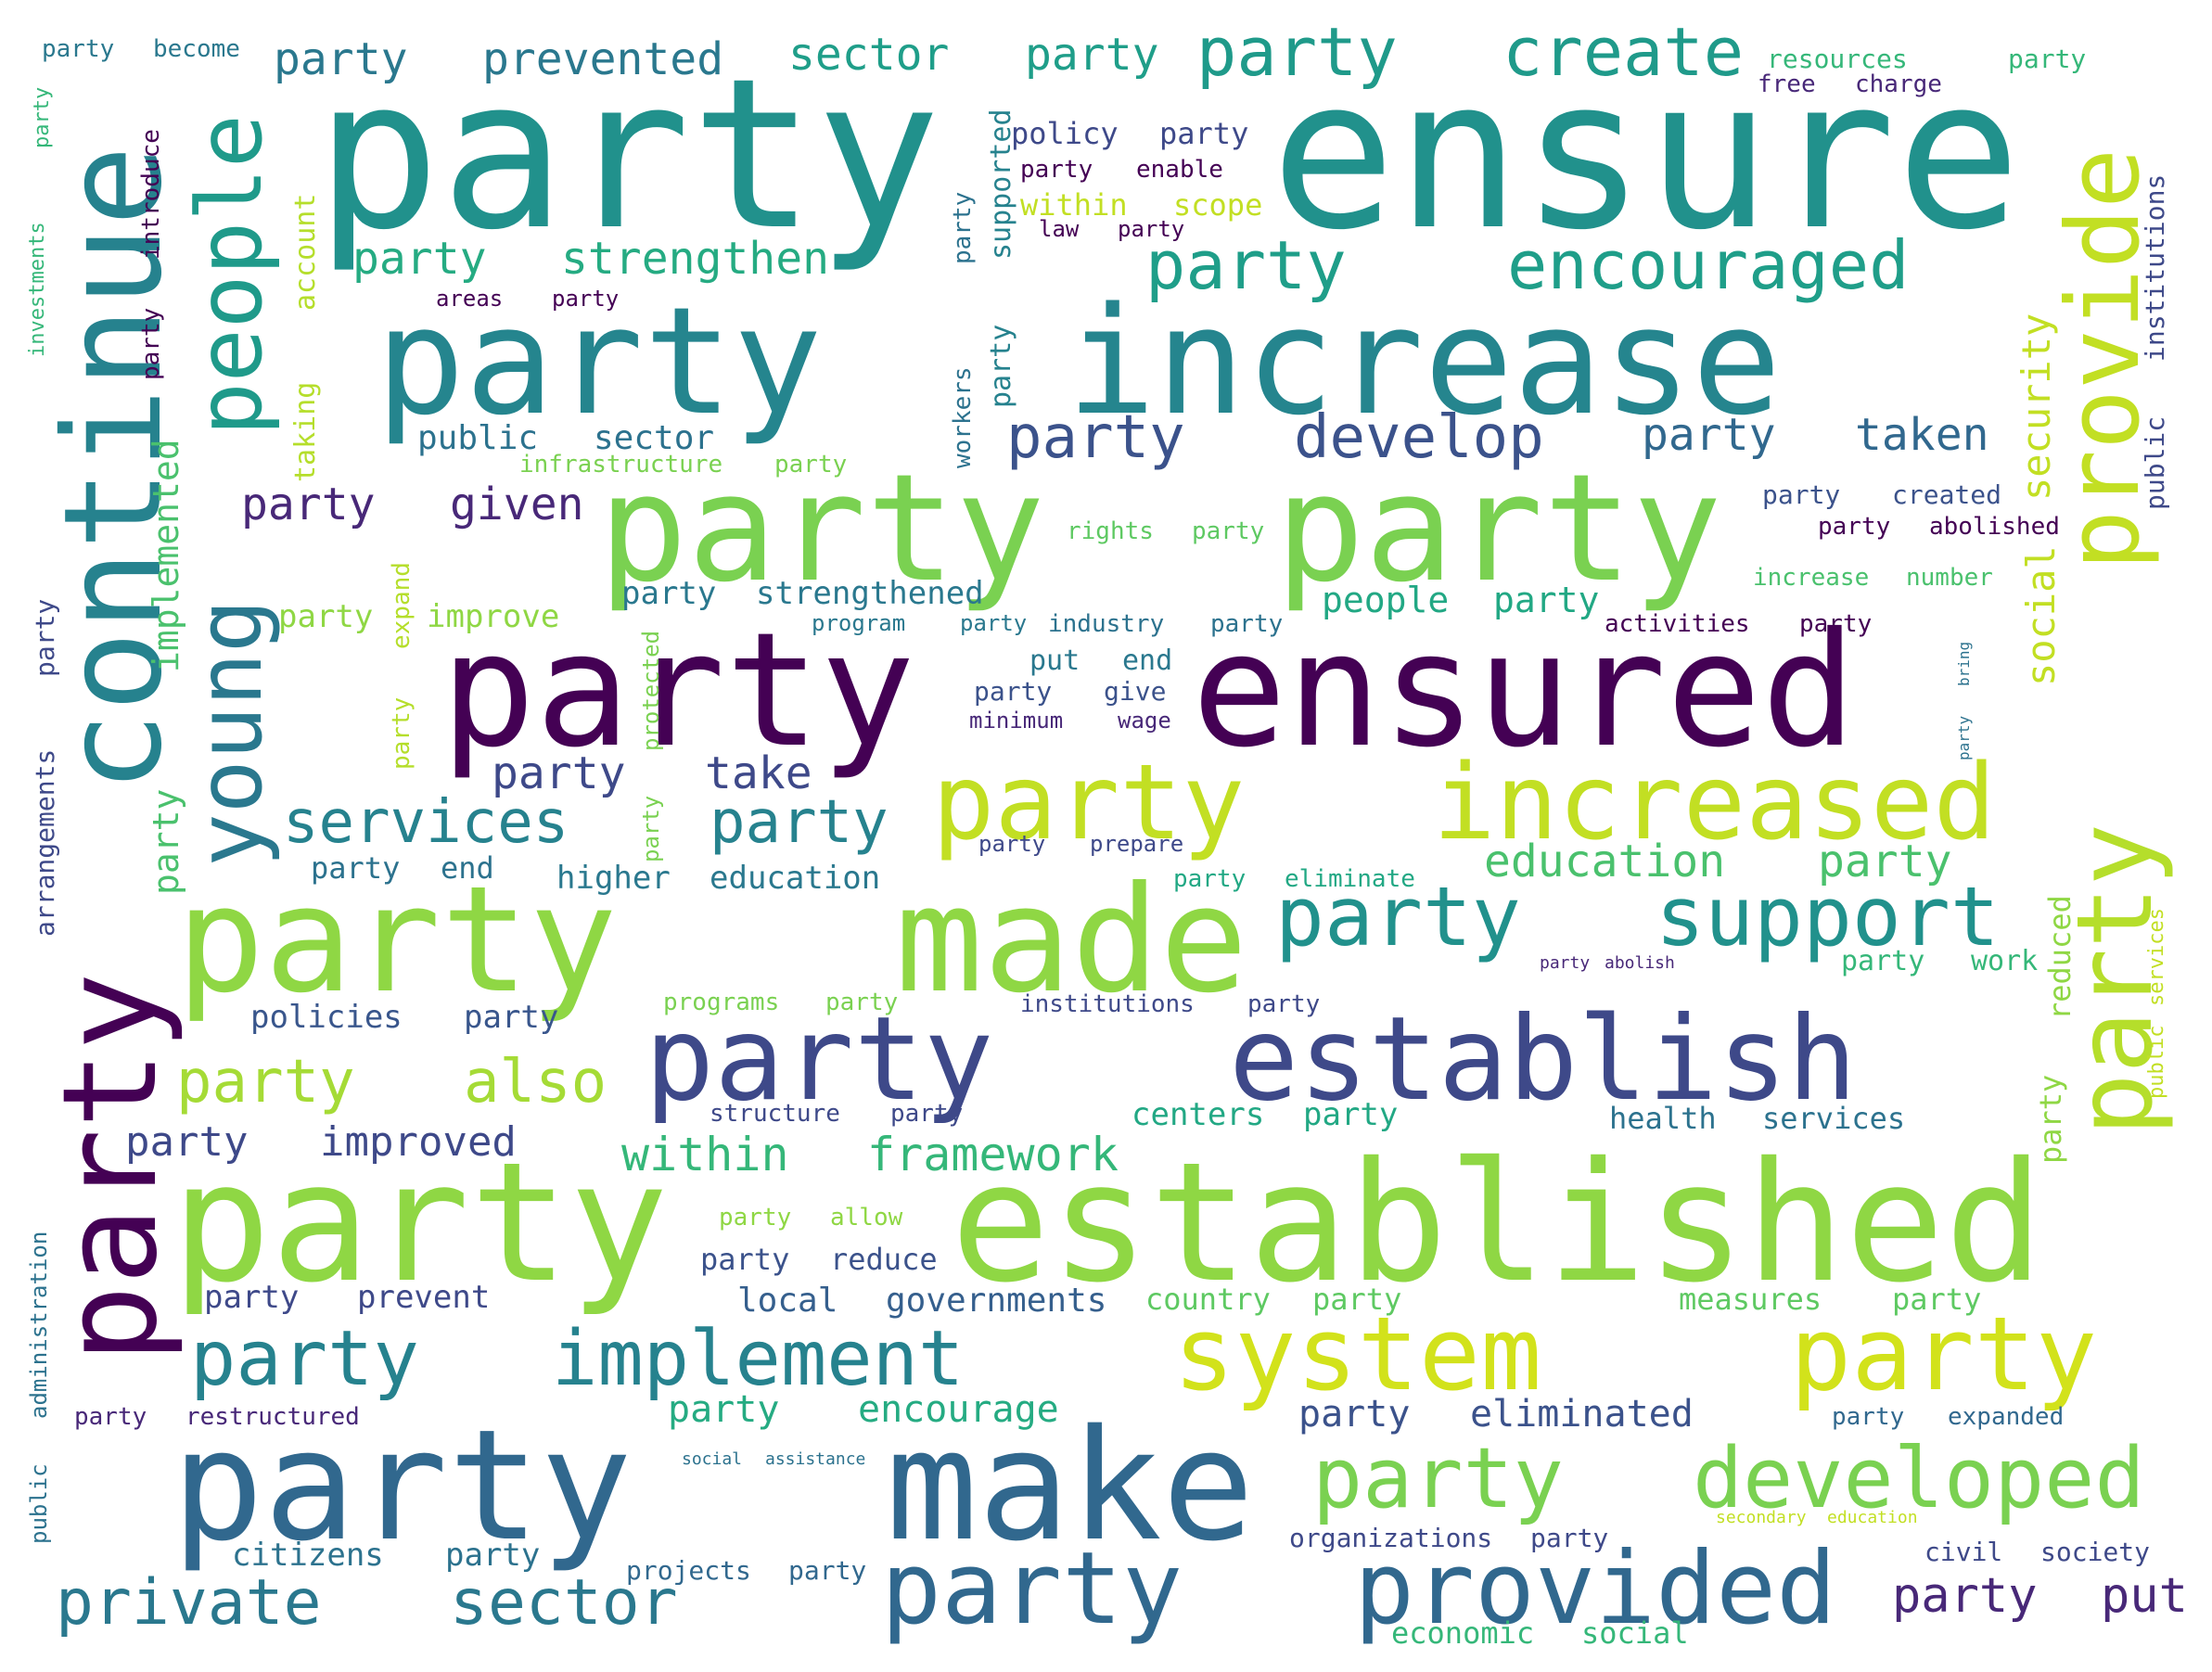 This screenshot has width=2212, height=1672. What do you see at coordinates (39, 1325) in the screenshot?
I see `word: administration` at bounding box center [39, 1325].